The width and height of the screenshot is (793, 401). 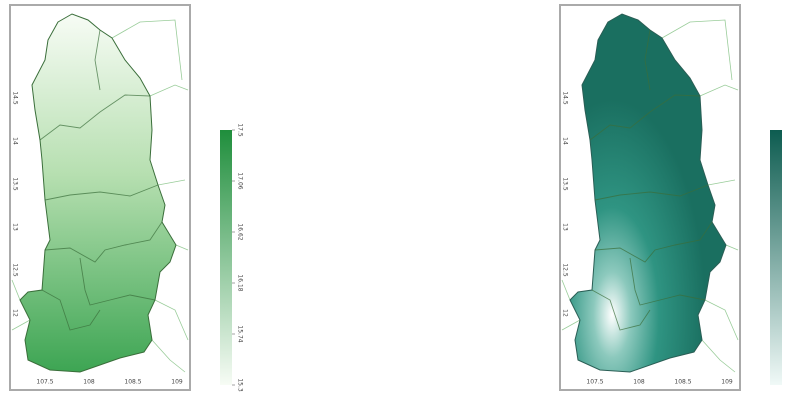 I want to click on colorbar-tick-label: 15.3, so click(x=240, y=385).